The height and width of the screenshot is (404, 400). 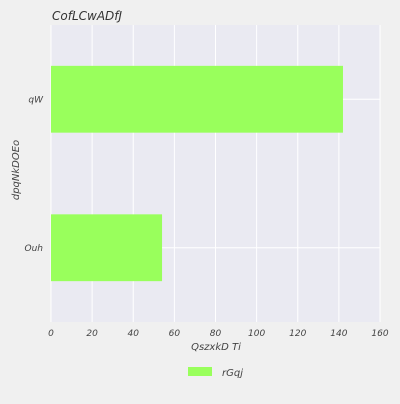 I want to click on x-tick-label: 100, so click(x=256, y=334).